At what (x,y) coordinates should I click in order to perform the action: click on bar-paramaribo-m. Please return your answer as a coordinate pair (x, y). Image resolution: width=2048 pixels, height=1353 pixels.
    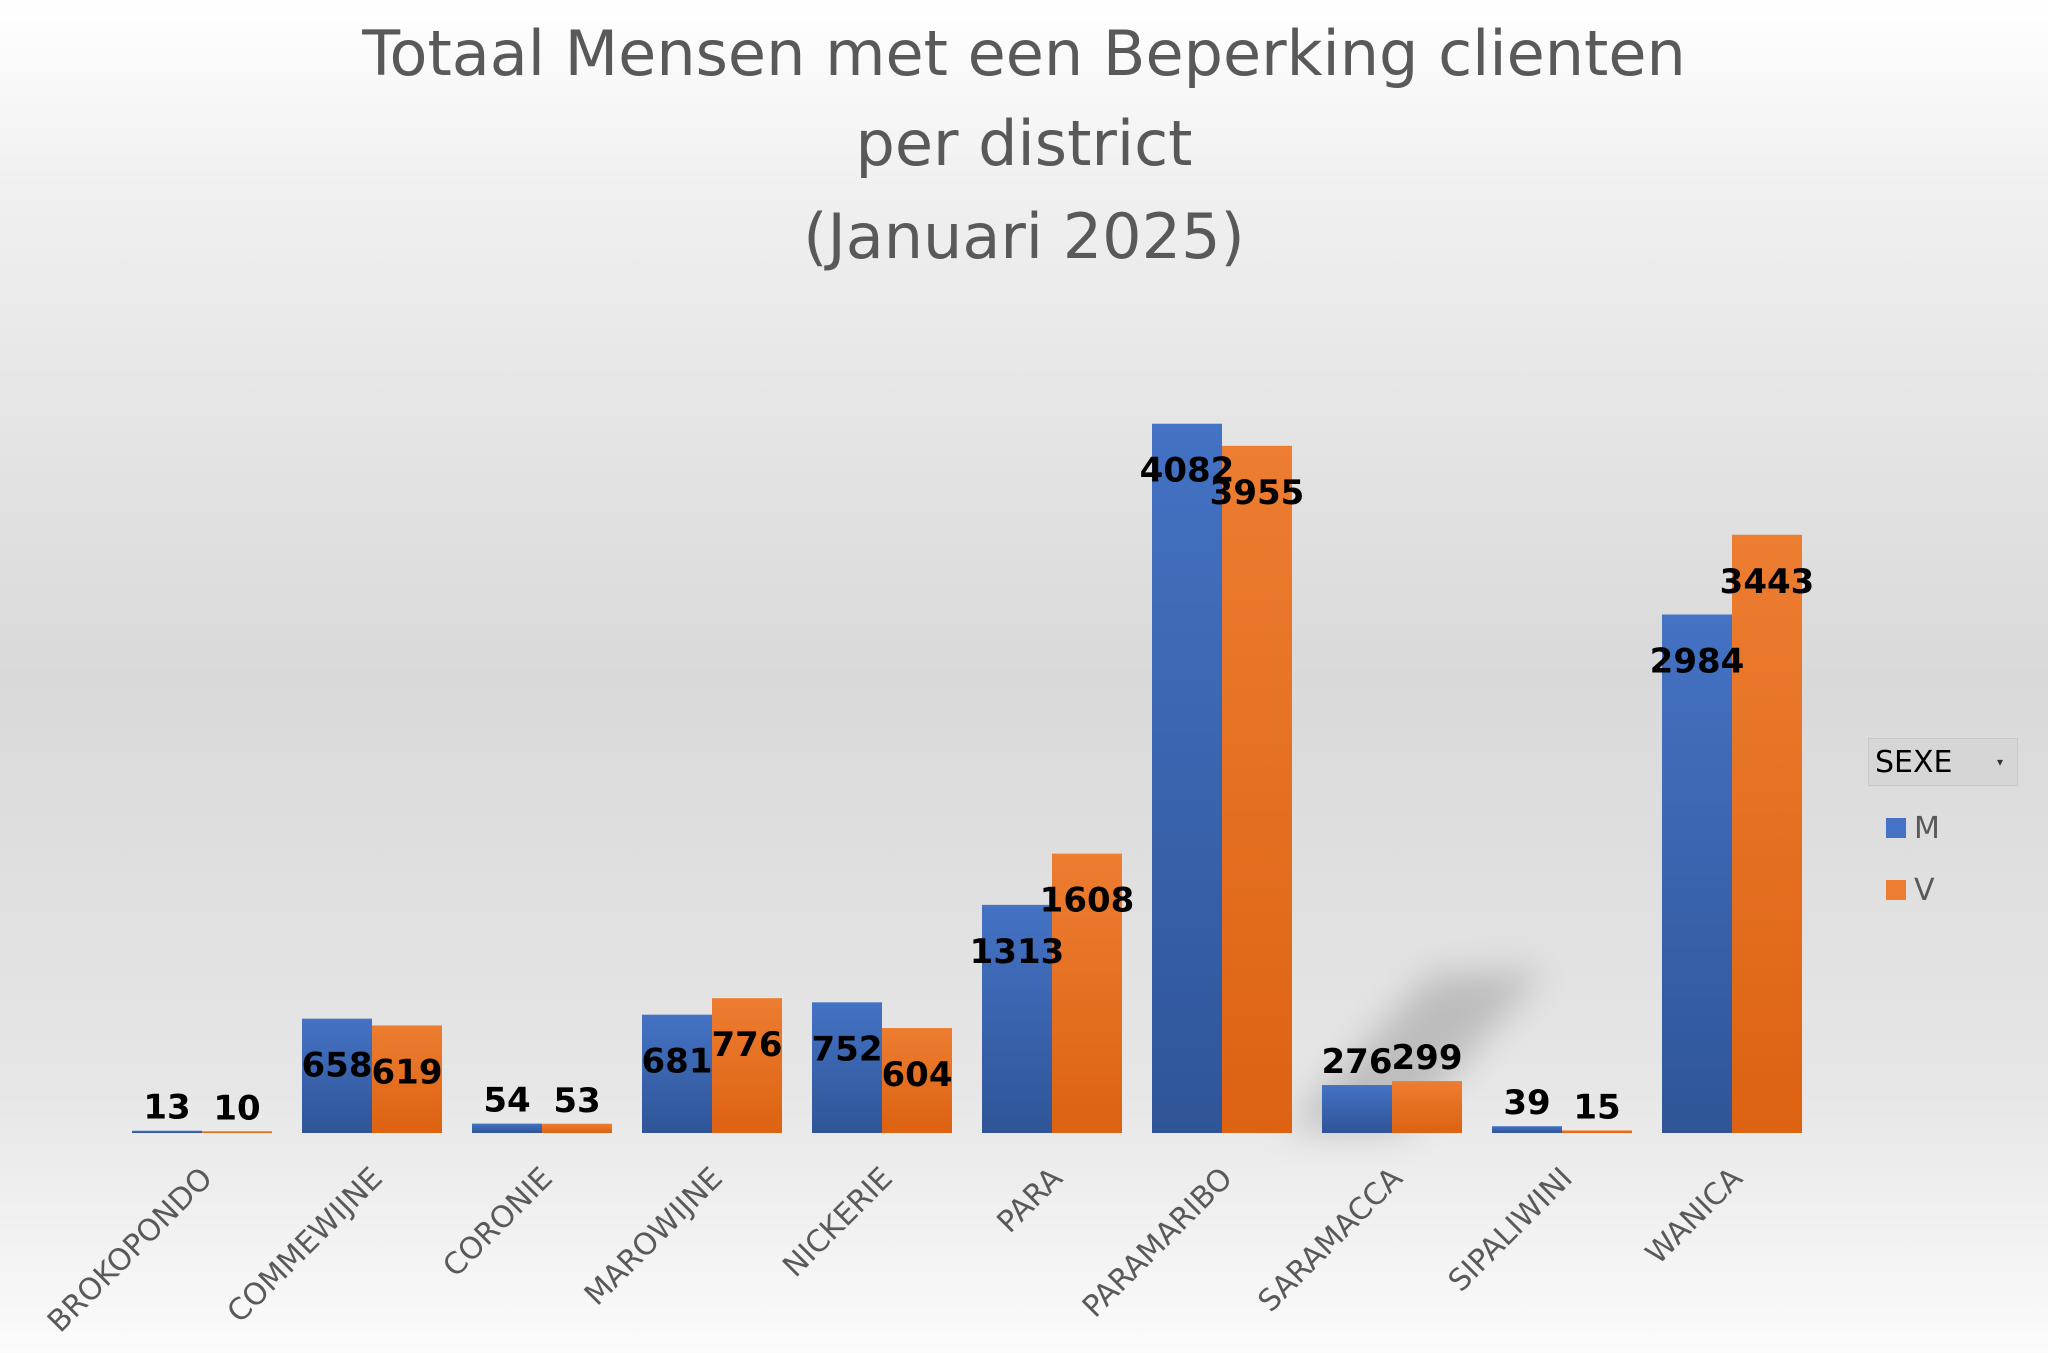
    Looking at the image, I should click on (1187, 778).